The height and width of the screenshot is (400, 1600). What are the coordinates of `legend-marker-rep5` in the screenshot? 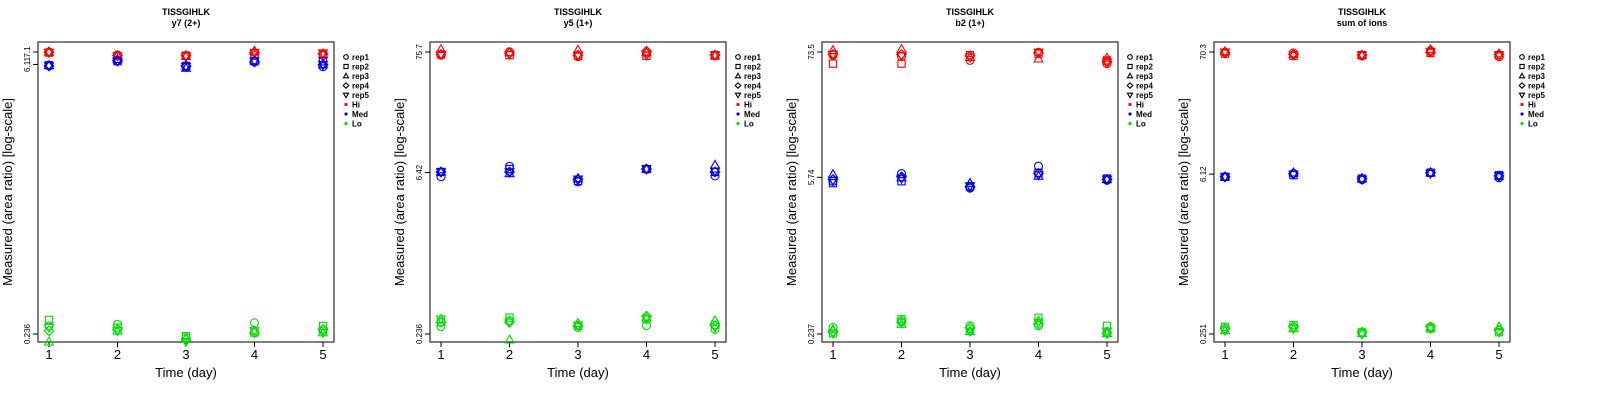 It's located at (346, 95).